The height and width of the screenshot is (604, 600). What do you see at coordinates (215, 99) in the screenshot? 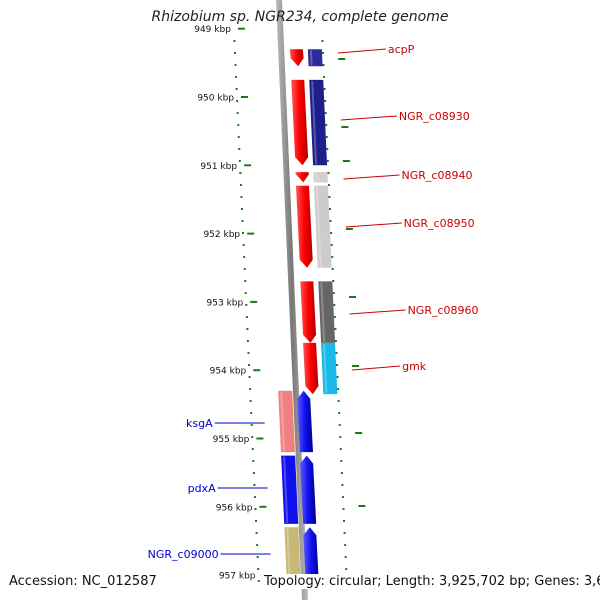
I see `tick-label: 950 kbp` at bounding box center [215, 99].